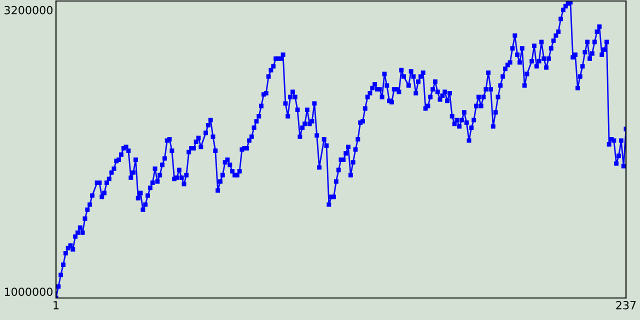 The width and height of the screenshot is (640, 320). I want to click on x-tick-label: 1, so click(56, 305).